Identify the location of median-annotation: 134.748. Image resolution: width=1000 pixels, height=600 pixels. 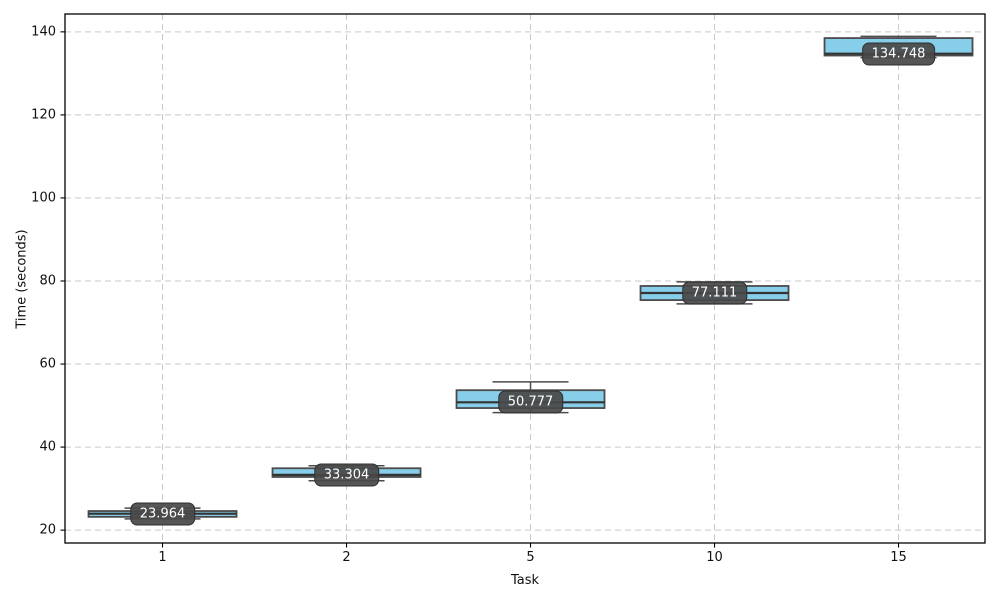
(898, 54).